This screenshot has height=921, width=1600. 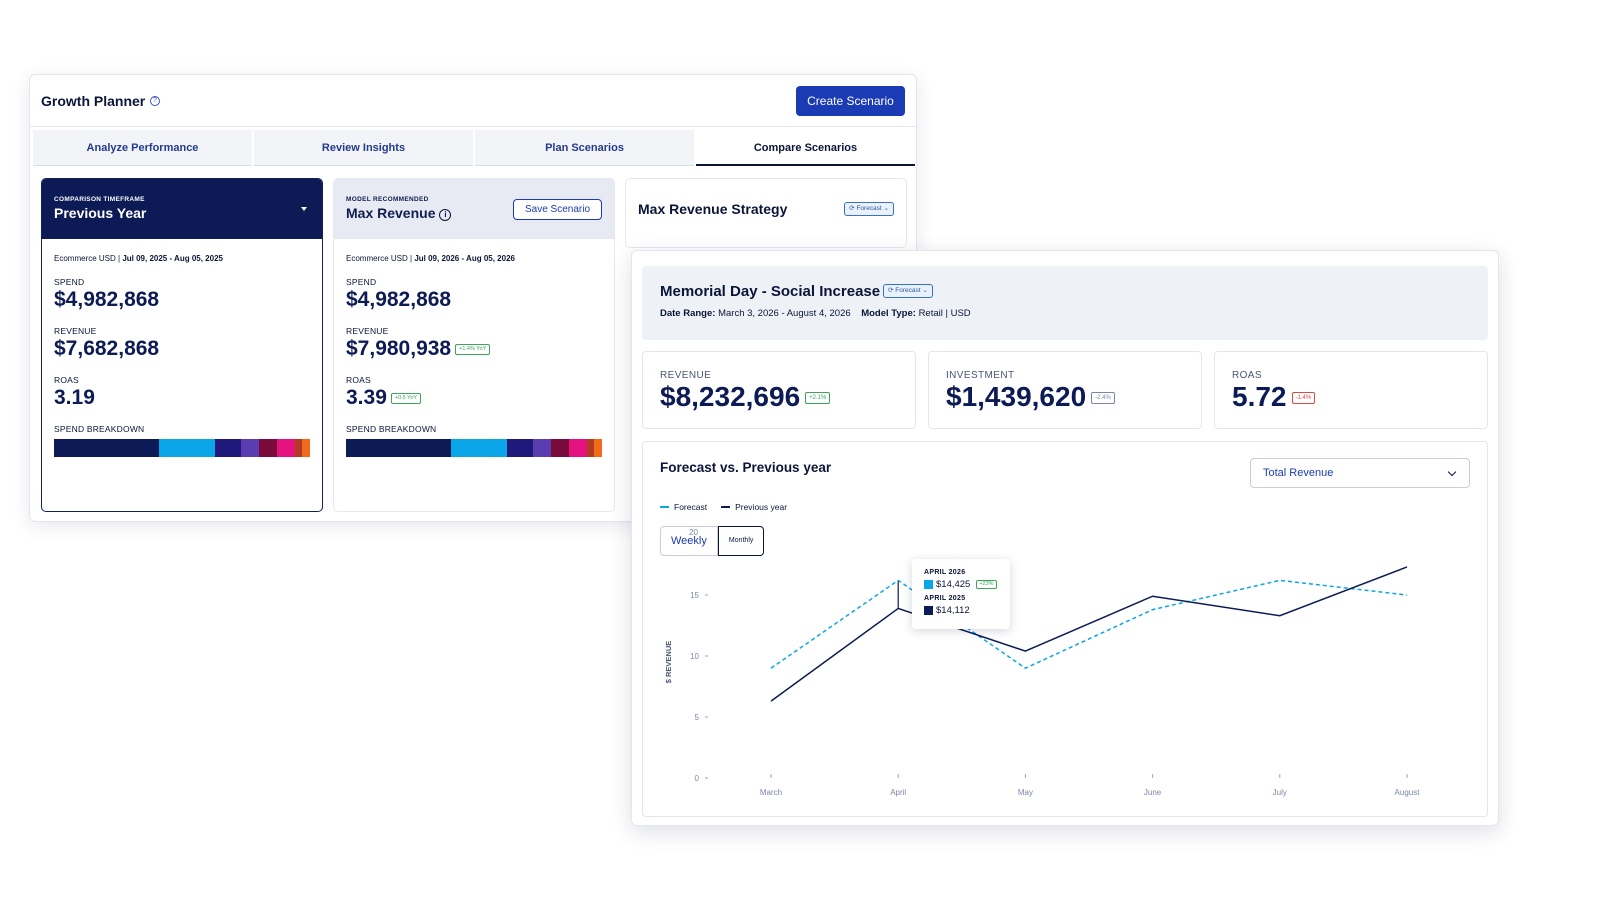 What do you see at coordinates (474, 213) in the screenshot?
I see `card-heading: Max Revenue i` at bounding box center [474, 213].